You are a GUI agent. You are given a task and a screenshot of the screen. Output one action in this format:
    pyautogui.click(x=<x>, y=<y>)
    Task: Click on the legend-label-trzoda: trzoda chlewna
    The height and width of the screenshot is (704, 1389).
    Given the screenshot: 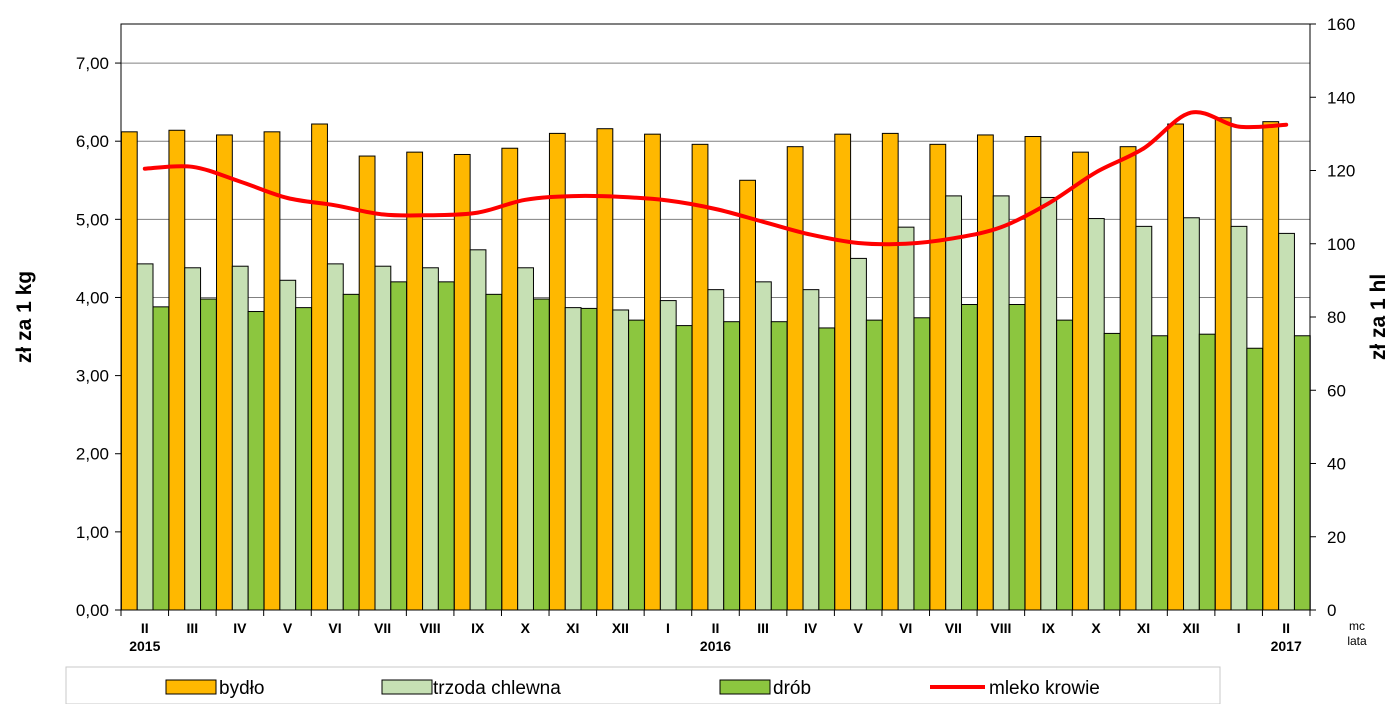 What is the action you would take?
    pyautogui.click(x=497, y=688)
    